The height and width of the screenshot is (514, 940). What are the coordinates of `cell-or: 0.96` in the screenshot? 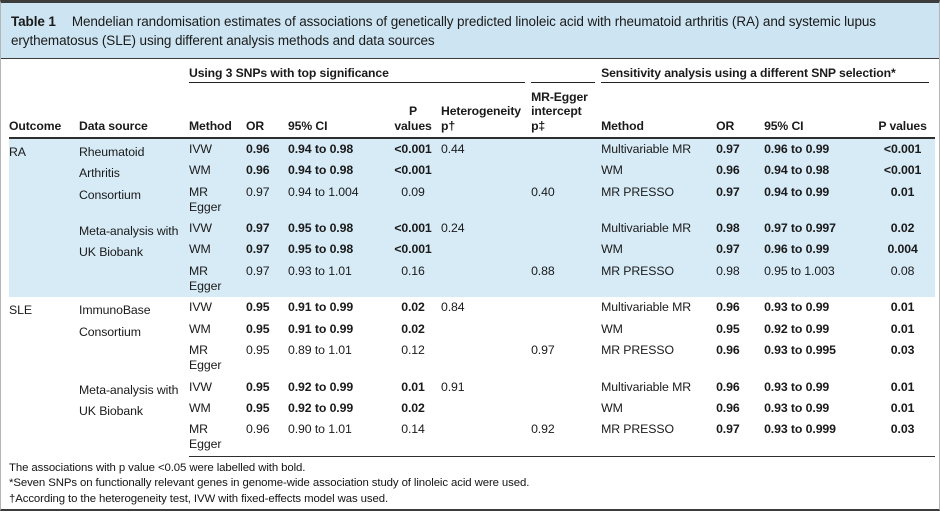 It's located at (267, 171).